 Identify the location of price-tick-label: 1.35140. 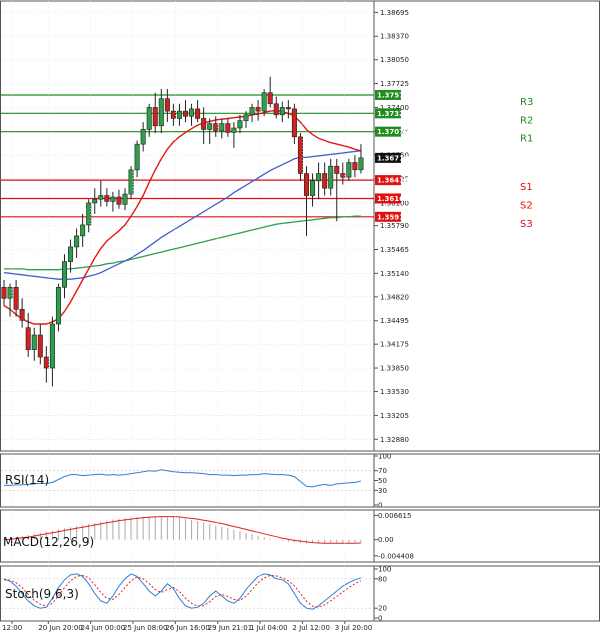
(394, 274).